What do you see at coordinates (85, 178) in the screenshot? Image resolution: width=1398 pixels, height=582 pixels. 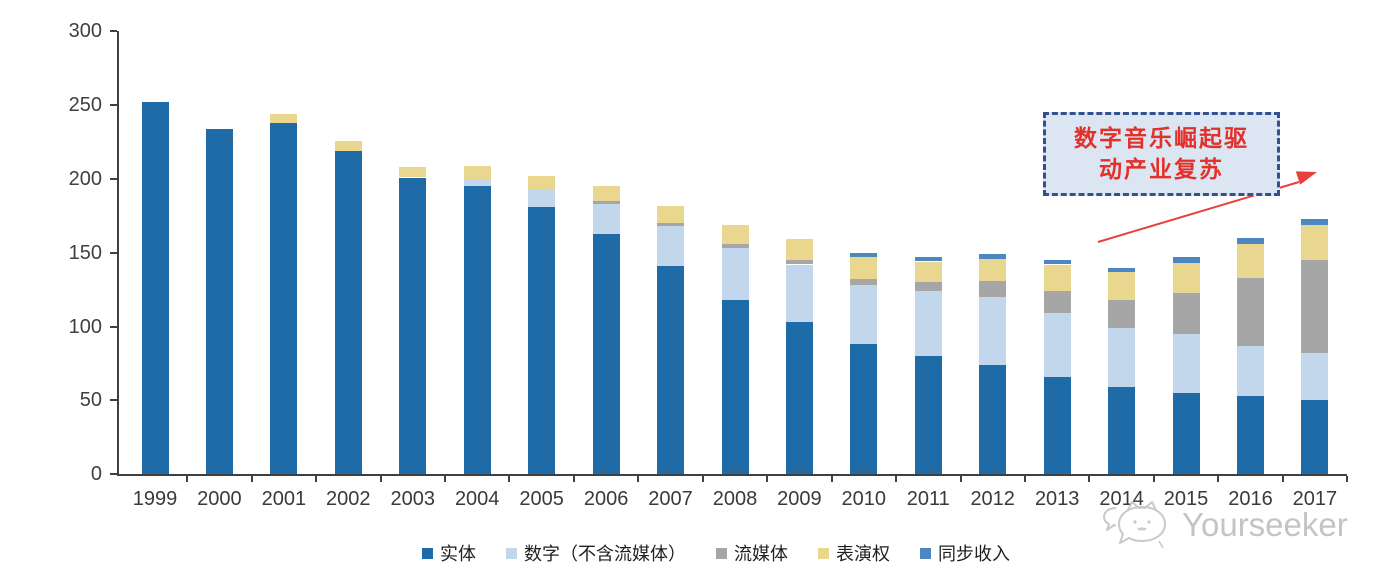 I see `y-axis-label: 200` at bounding box center [85, 178].